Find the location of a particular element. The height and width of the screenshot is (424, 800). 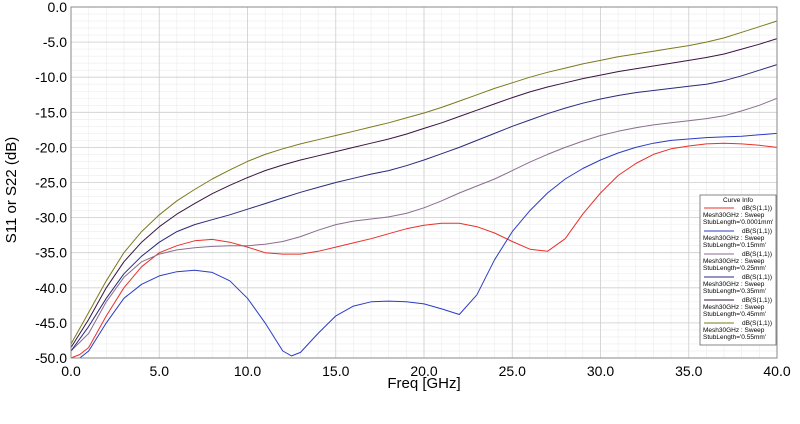

legend-box is located at coordinates (738, 270).